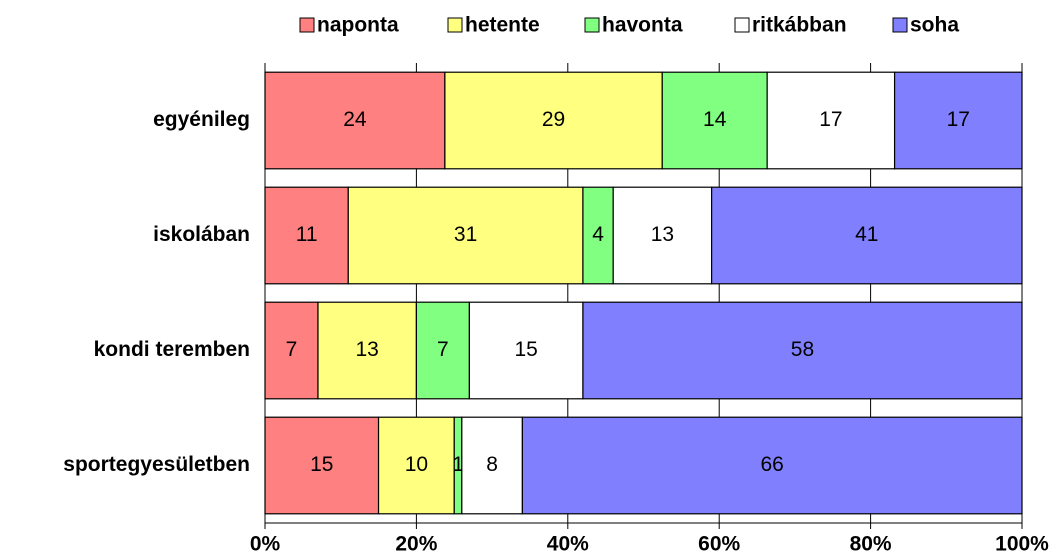  I want to click on y-tick-label: sportegyesületben, so click(156, 464).